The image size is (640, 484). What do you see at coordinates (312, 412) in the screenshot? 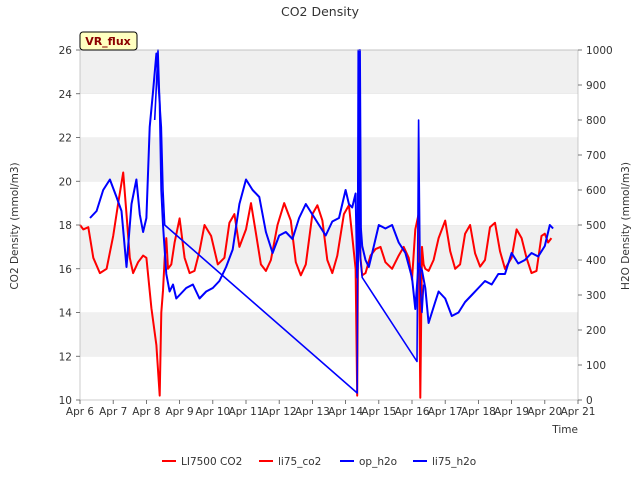
I see `x-tick-label: Apr 13` at bounding box center [312, 412].